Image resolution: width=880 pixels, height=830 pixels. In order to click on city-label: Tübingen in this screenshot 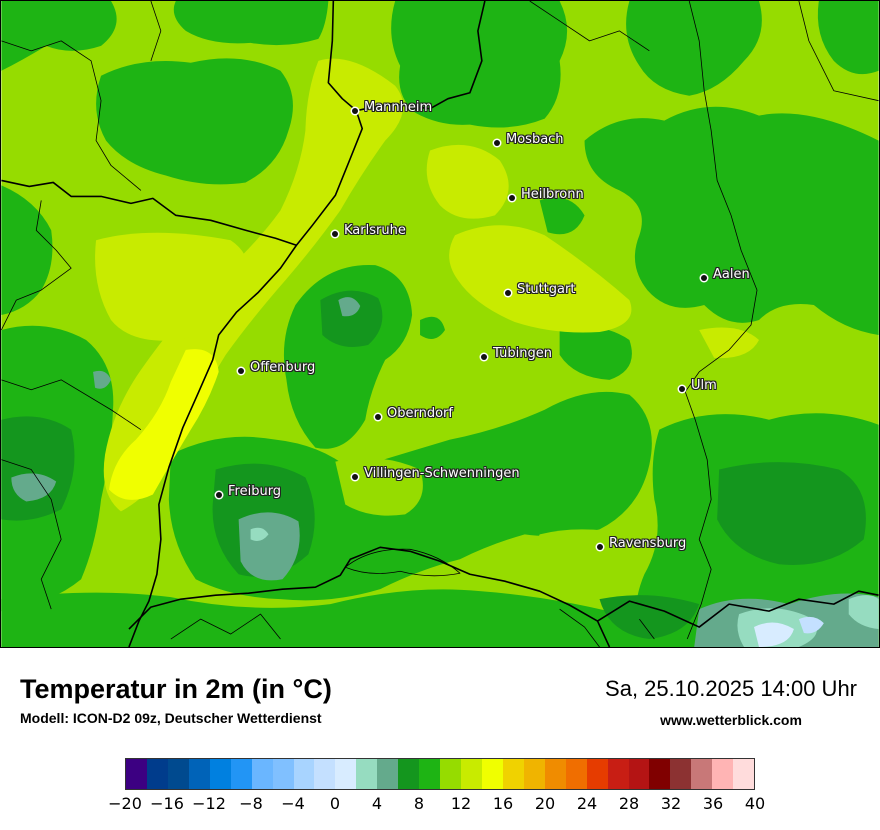, I will do `click(522, 353)`.